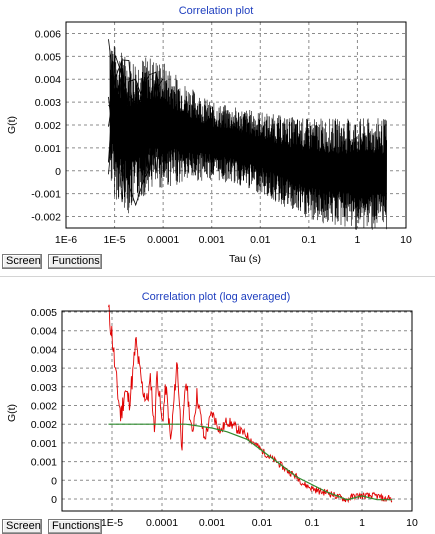 Image resolution: width=435 pixels, height=534 pixels. Describe the element at coordinates (48, 34) in the screenshot. I see `y-tick-label: 0.006` at that location.